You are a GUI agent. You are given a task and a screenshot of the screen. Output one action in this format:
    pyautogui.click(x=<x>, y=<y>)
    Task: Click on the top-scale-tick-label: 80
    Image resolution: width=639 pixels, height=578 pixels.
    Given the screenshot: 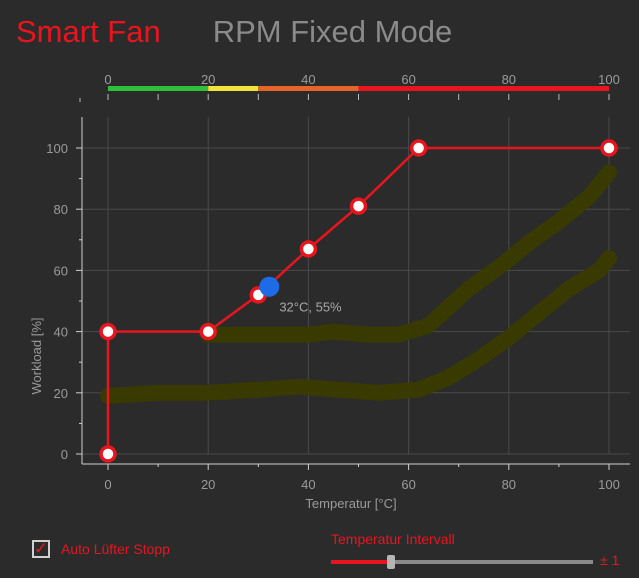 What is the action you would take?
    pyautogui.click(x=509, y=79)
    